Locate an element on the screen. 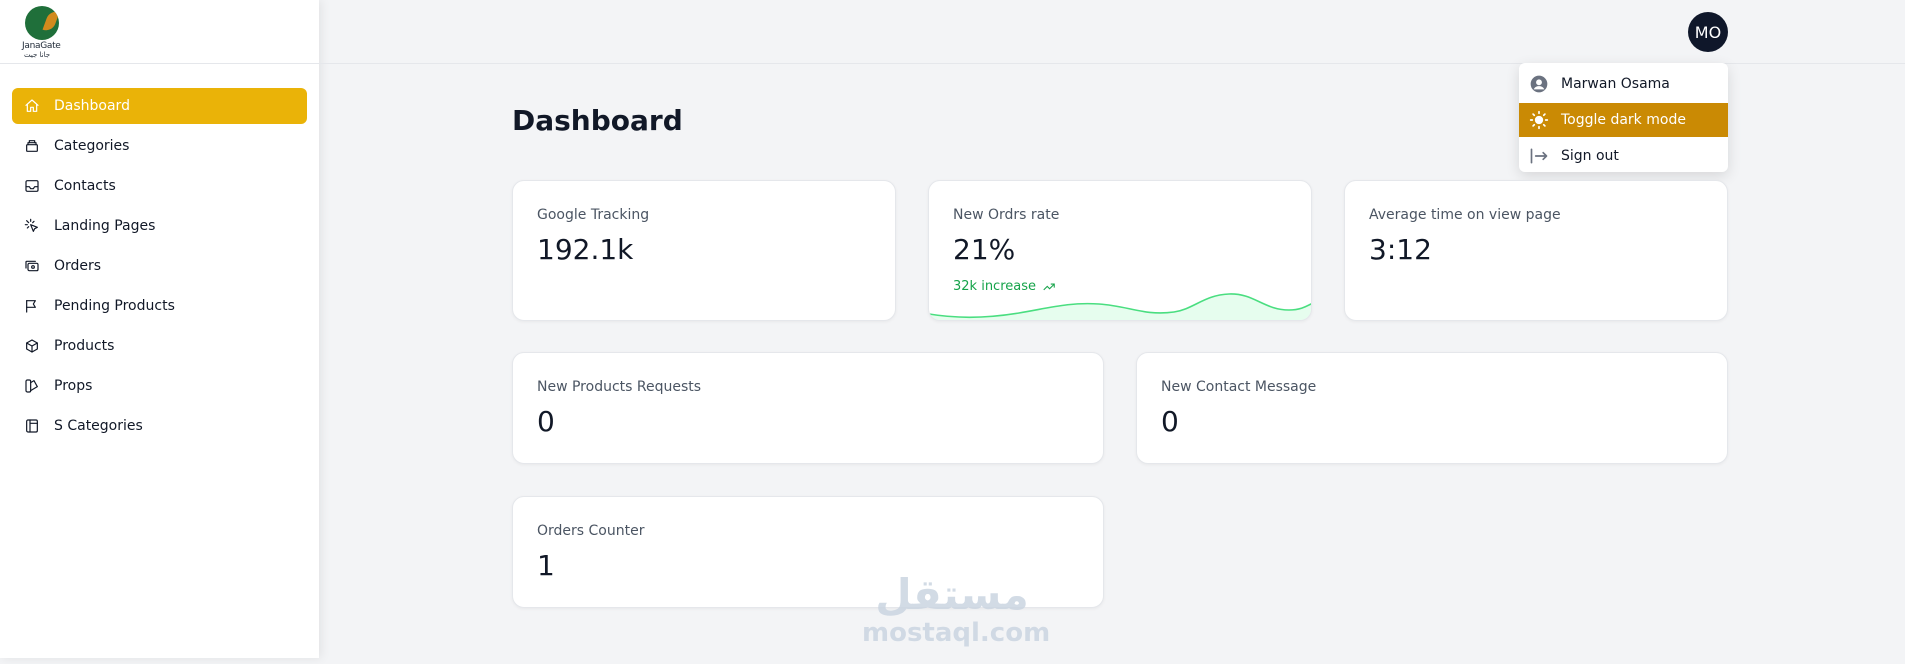 This screenshot has width=1905, height=664. stat-trend: 32k increase is located at coordinates (1004, 286).